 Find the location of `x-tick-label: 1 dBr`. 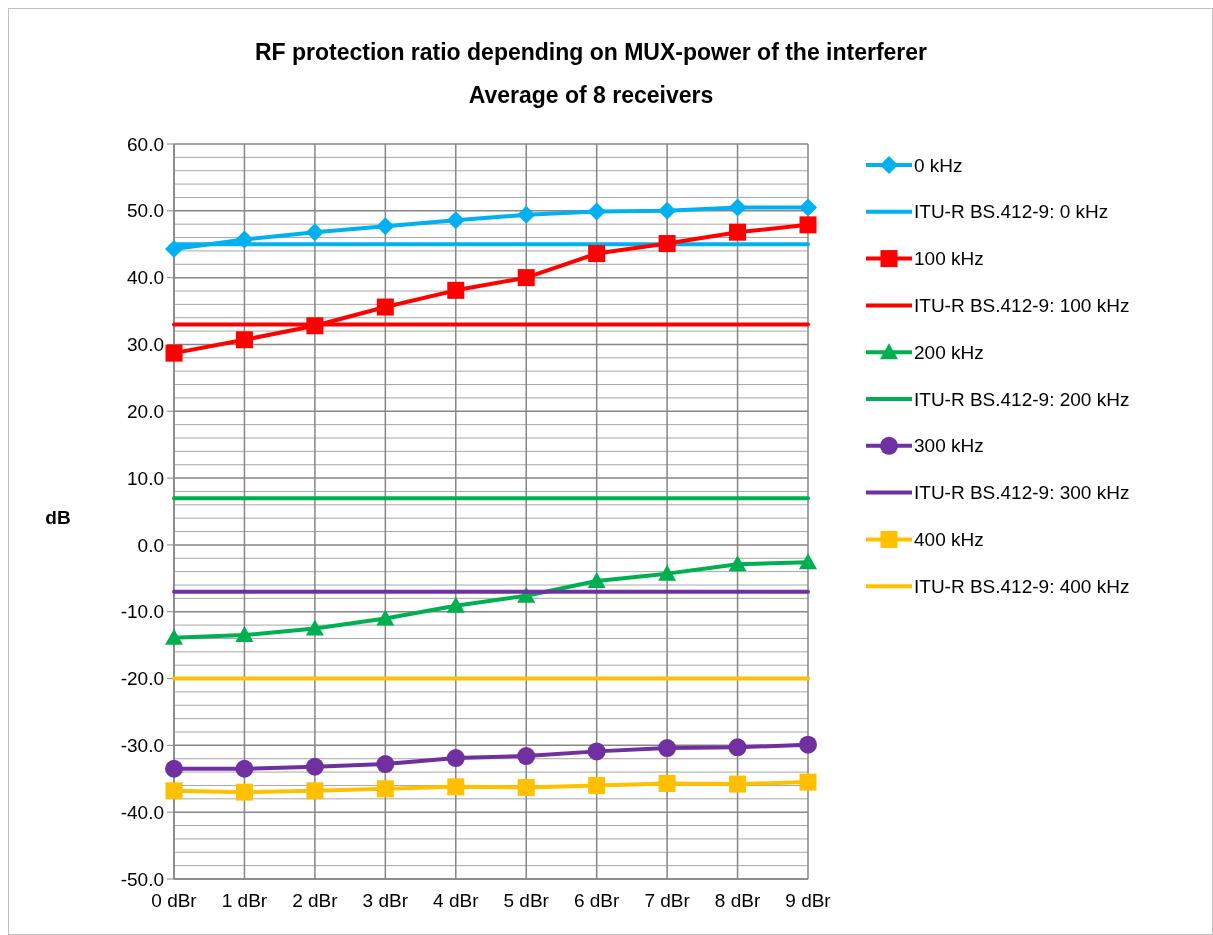

x-tick-label: 1 dBr is located at coordinates (244, 900).